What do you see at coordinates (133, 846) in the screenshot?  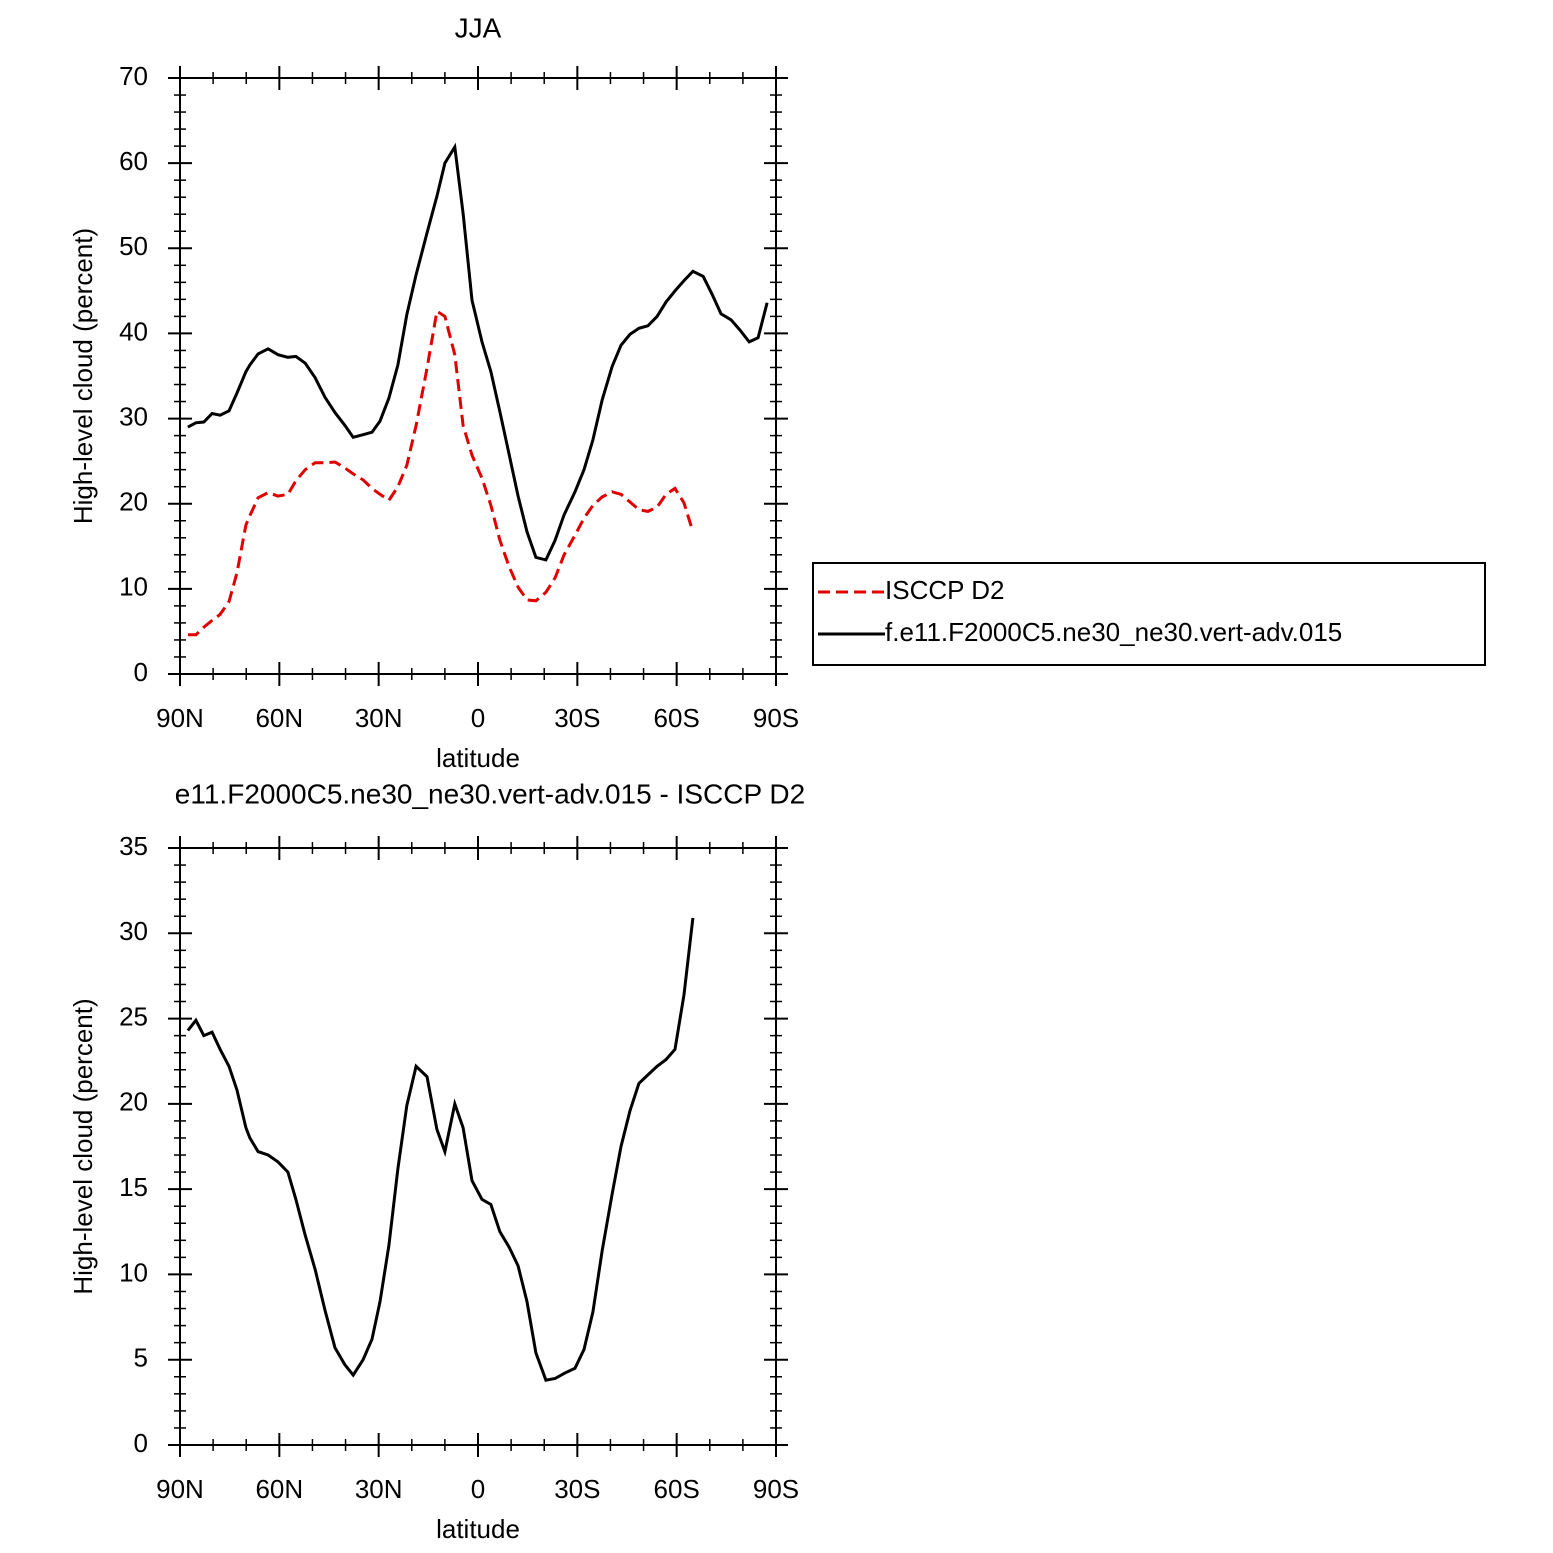 I see `y-tick-label: 35` at bounding box center [133, 846].